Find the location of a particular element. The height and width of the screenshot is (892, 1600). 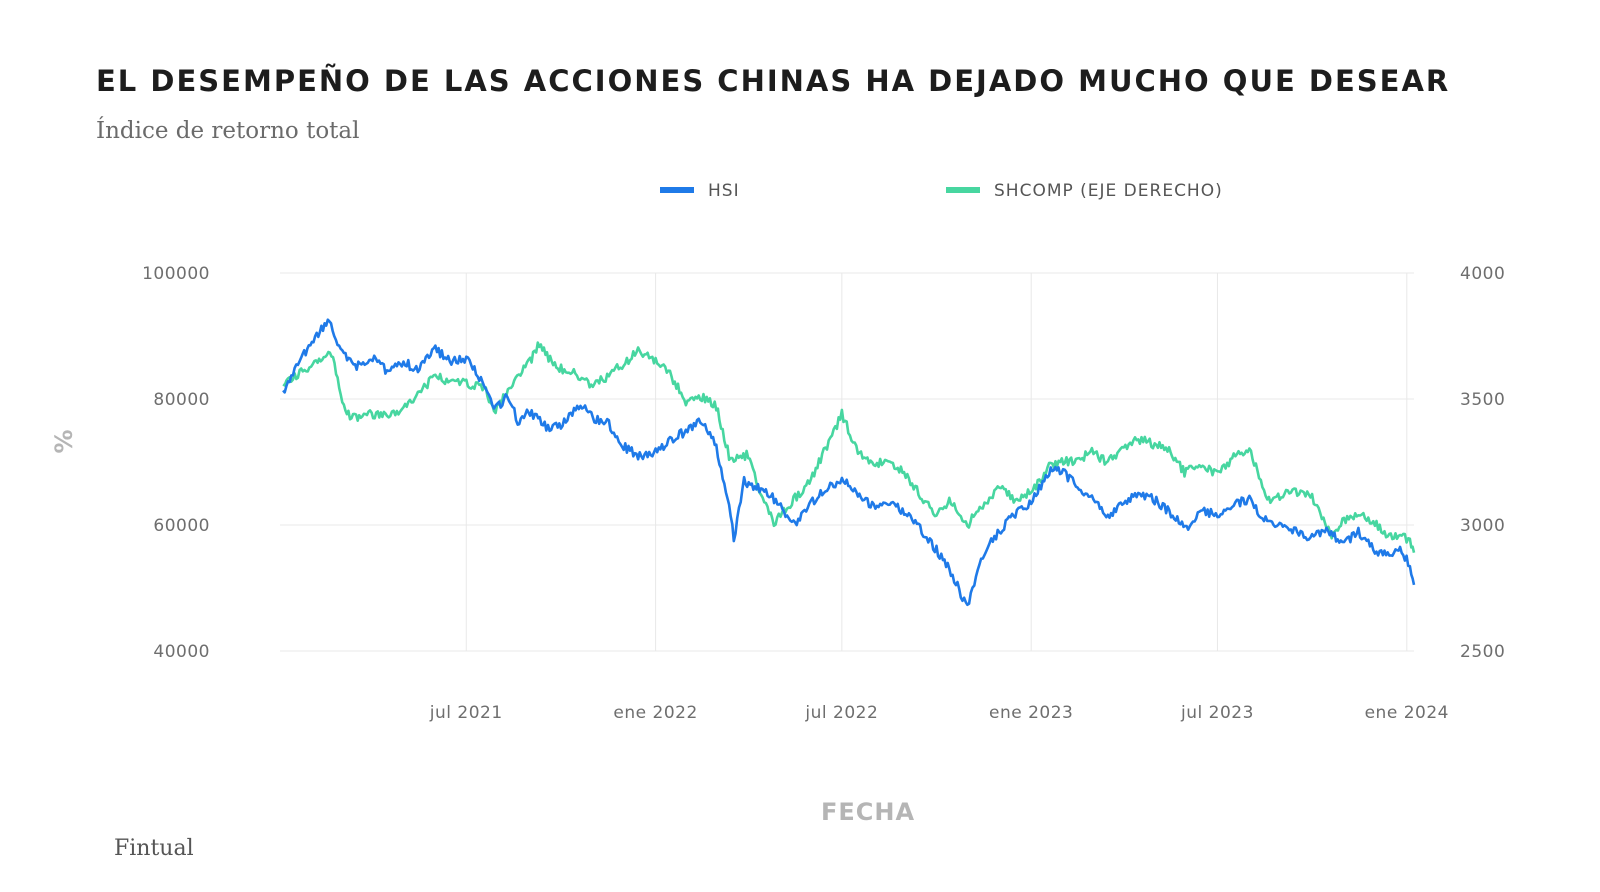

y-left-tick-label: 80000 is located at coordinates (181, 400).